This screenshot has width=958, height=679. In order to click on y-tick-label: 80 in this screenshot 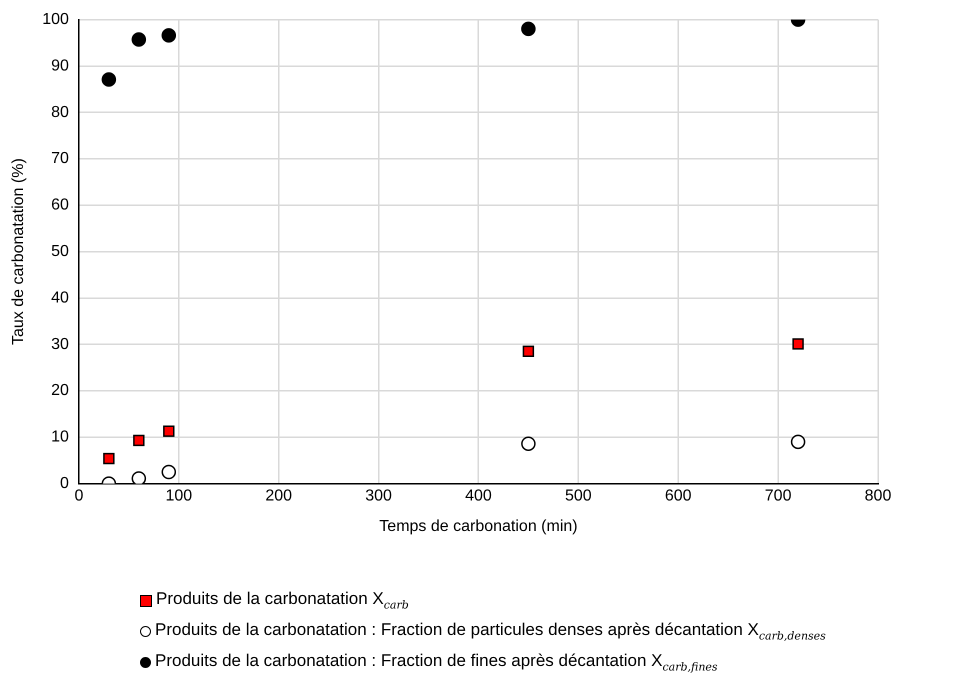, I will do `click(60, 112)`.